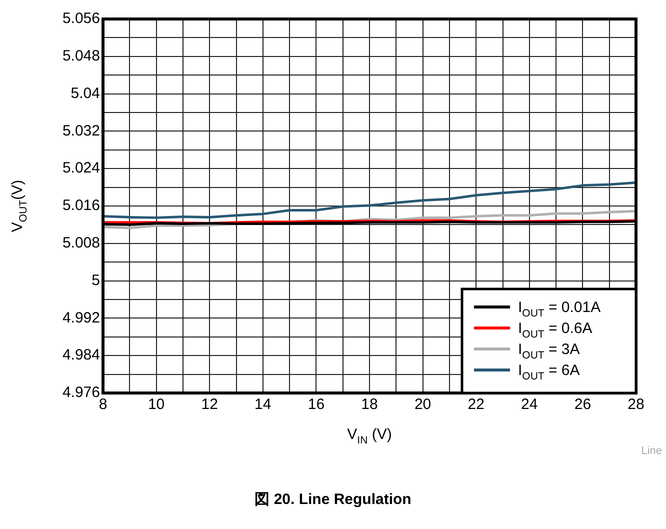 Image resolution: width=666 pixels, height=529 pixels. What do you see at coordinates (423, 405) in the screenshot?
I see `x-tick-label: 20` at bounding box center [423, 405].